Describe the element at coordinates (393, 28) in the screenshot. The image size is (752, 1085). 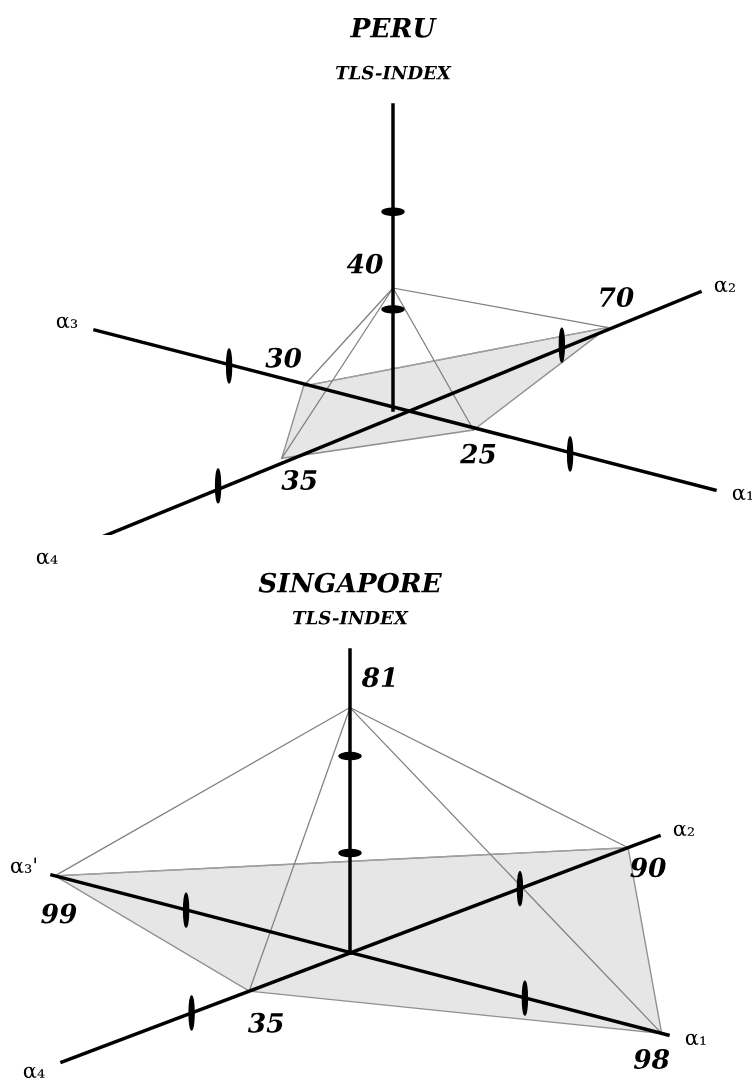
I see `text: PERU` at that location.